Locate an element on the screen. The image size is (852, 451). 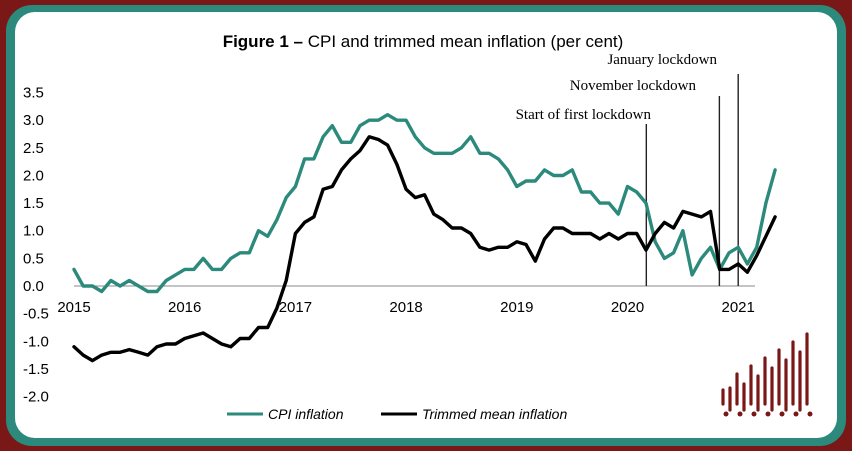
legend-label-trimmed: Trimmed mean inflation is located at coordinates (494, 414).